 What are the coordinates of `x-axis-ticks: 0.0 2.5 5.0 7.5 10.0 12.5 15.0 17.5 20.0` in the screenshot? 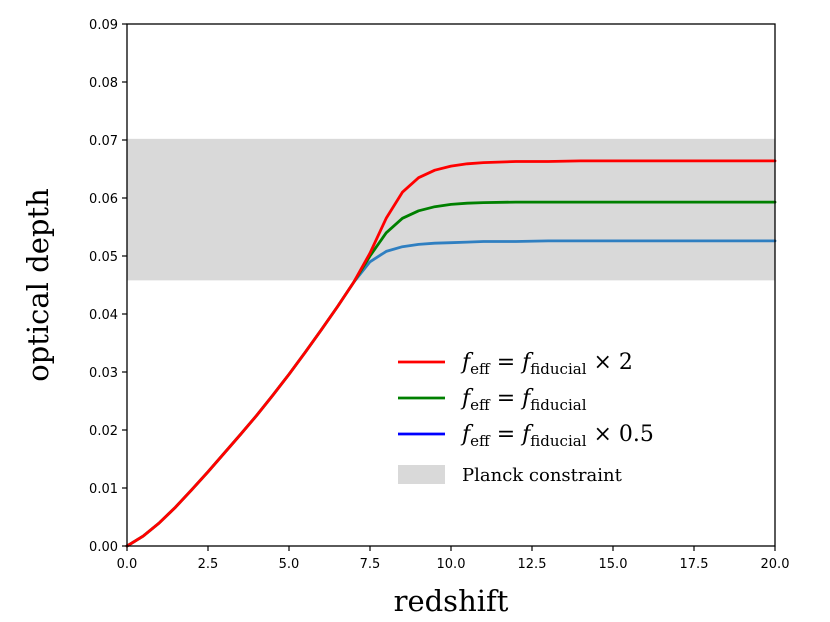 It's located at (453, 559).